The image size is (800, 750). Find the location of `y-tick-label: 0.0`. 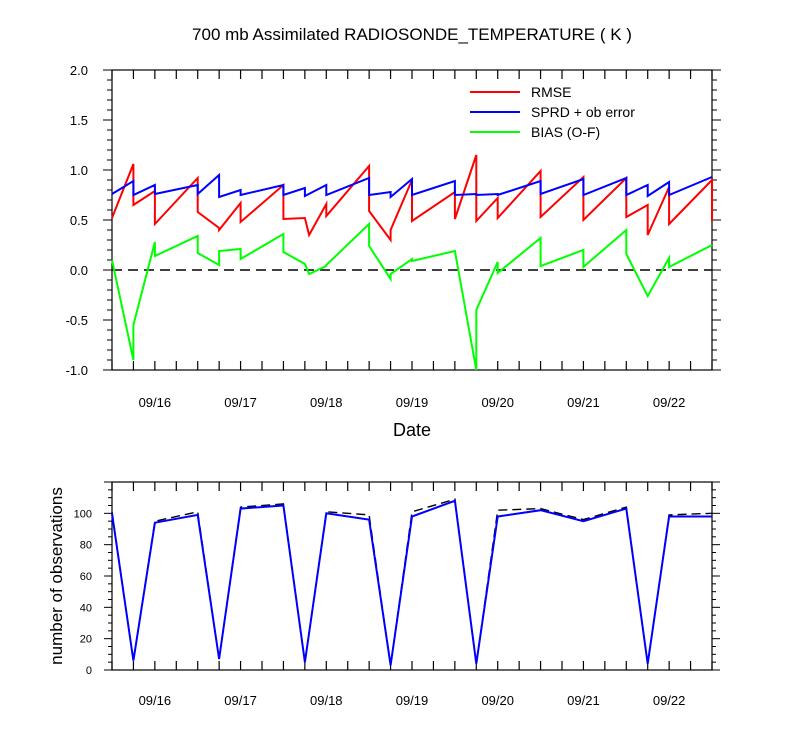

y-tick-label: 0.0 is located at coordinates (79, 270).